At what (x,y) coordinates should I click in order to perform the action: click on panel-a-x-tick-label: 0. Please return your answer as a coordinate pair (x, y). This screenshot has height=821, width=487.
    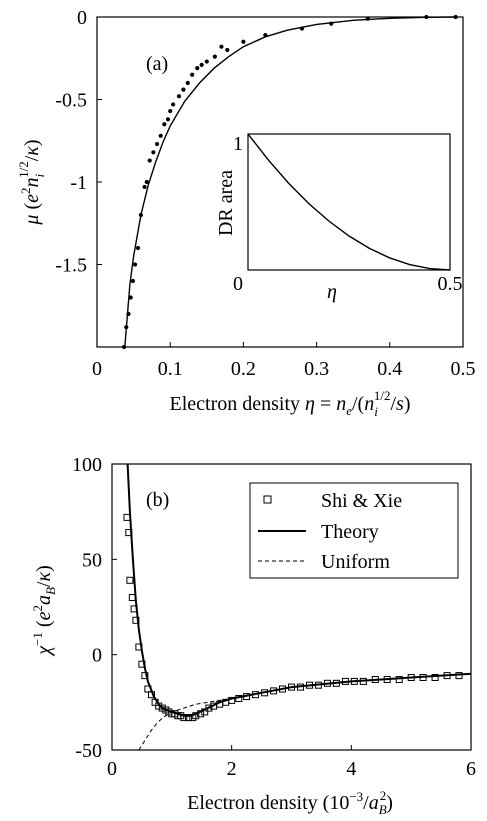
    Looking at the image, I should click on (97, 369).